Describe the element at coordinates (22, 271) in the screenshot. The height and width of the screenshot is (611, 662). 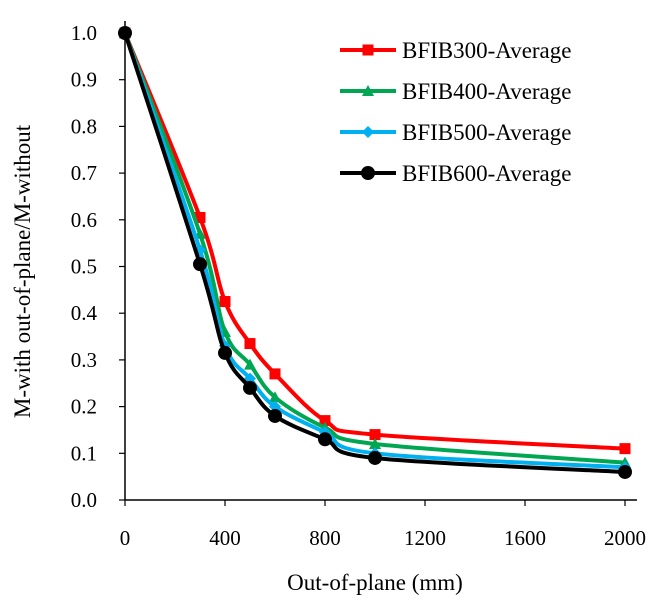
I see `y-axis-title: M-with out-of-plane/M-without` at that location.